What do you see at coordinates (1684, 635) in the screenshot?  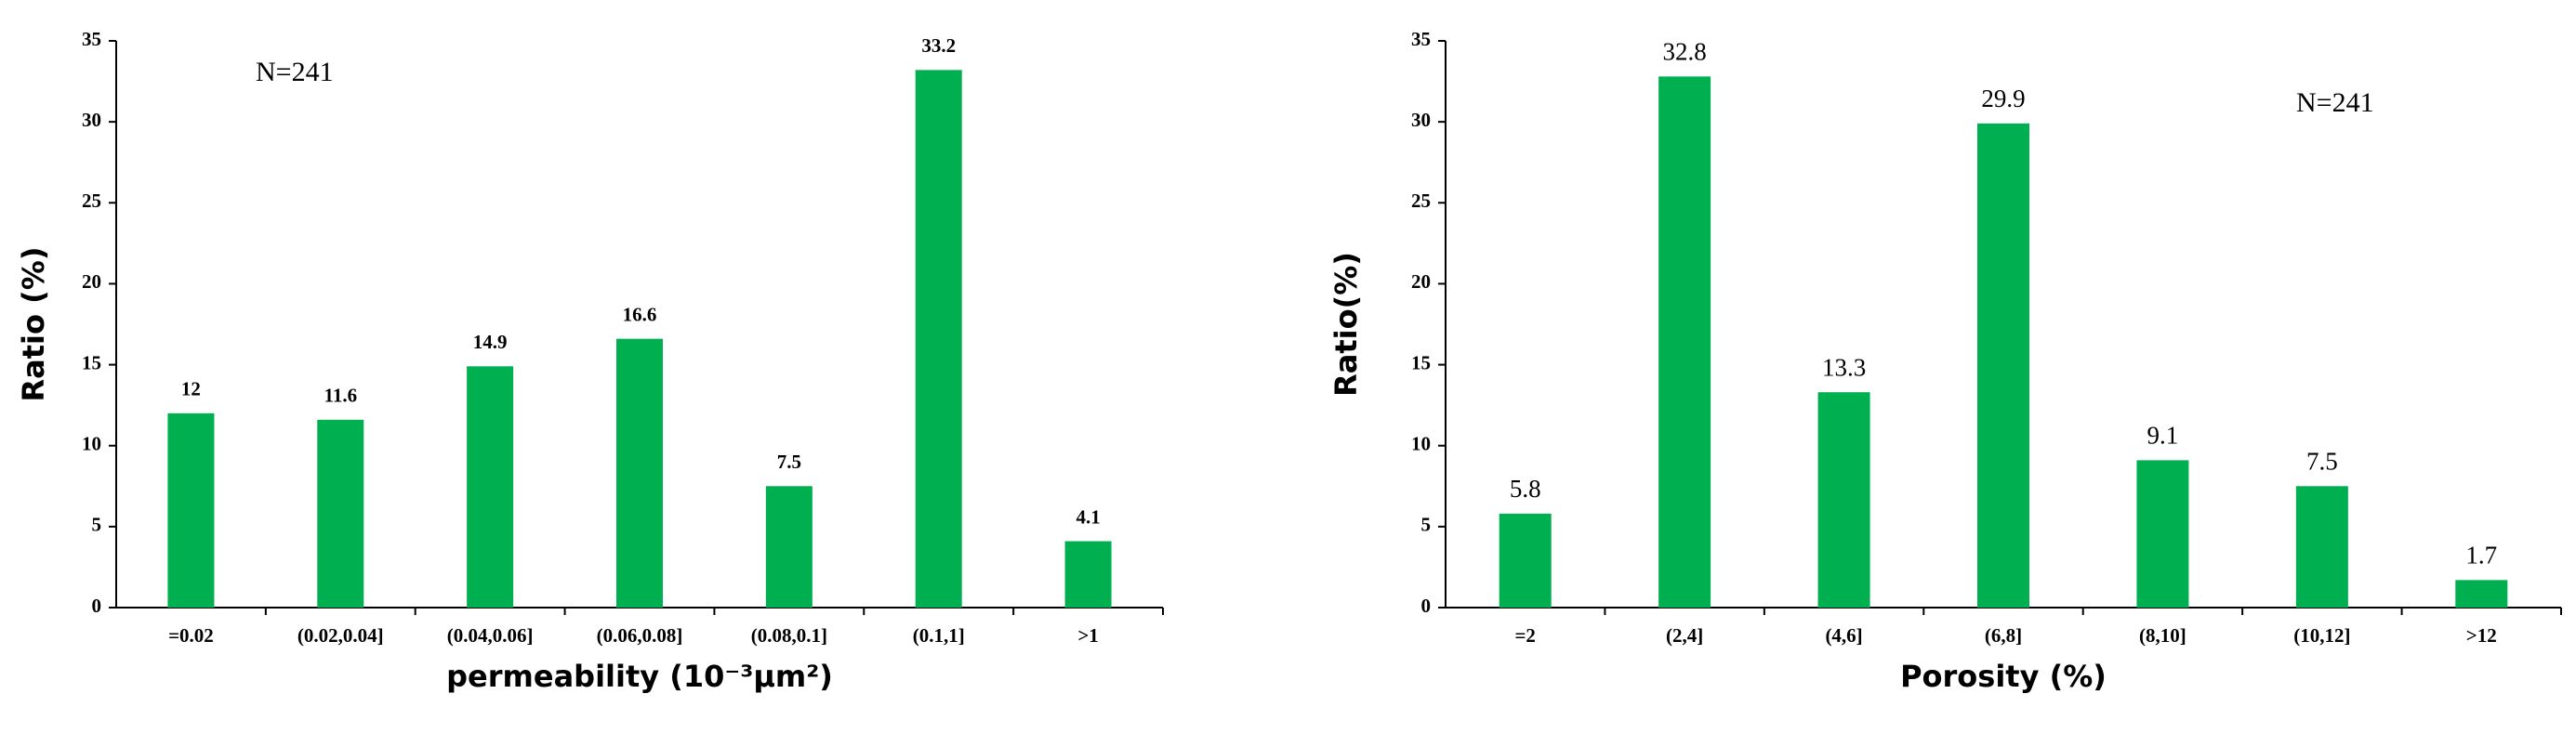 I see `x-tick-label: (2,4]` at bounding box center [1684, 635].